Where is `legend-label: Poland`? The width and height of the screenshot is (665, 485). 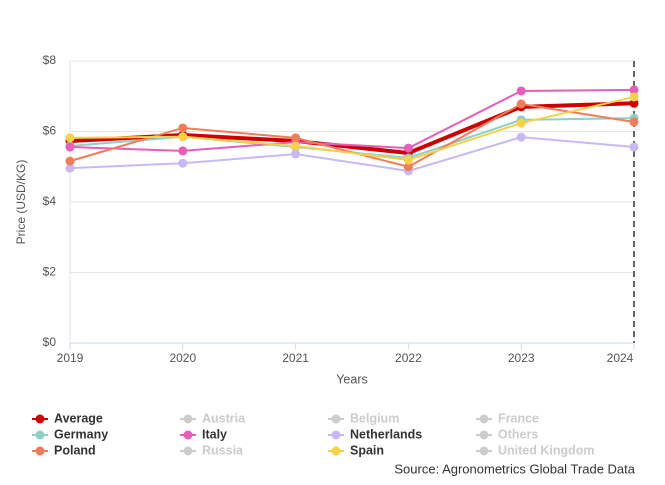 legend-label: Poland is located at coordinates (75, 450).